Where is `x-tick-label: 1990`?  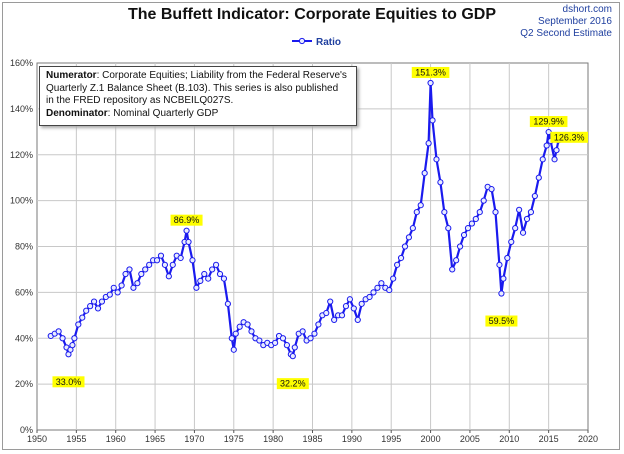
x-tick-label: 1990 is located at coordinates (352, 439).